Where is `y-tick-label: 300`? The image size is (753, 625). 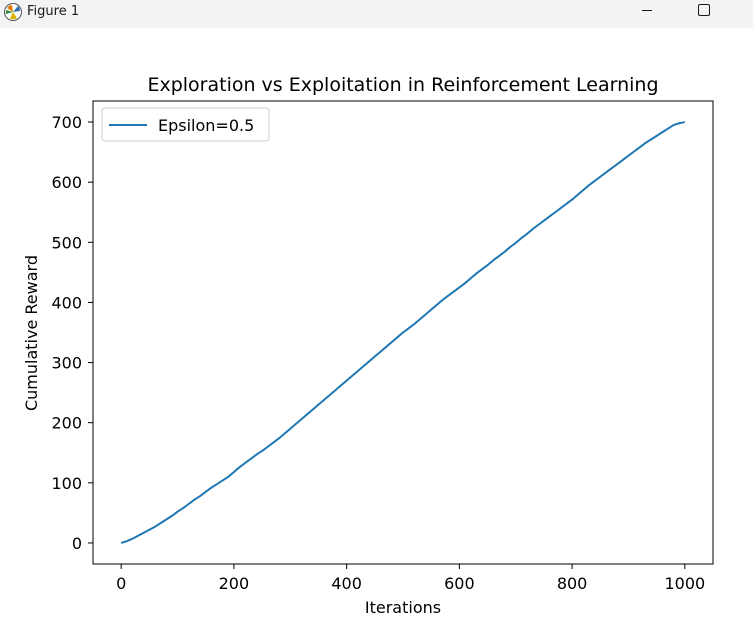
y-tick-label: 300 is located at coordinates (66, 363).